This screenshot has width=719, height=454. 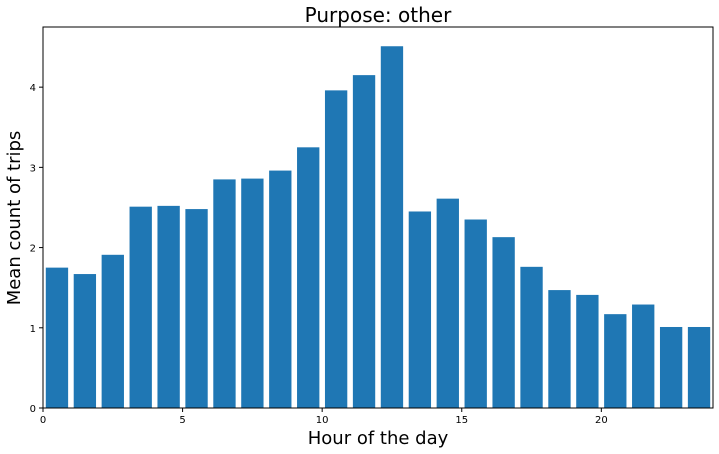 What do you see at coordinates (33, 329) in the screenshot?
I see `y-tick-label: 1` at bounding box center [33, 329].